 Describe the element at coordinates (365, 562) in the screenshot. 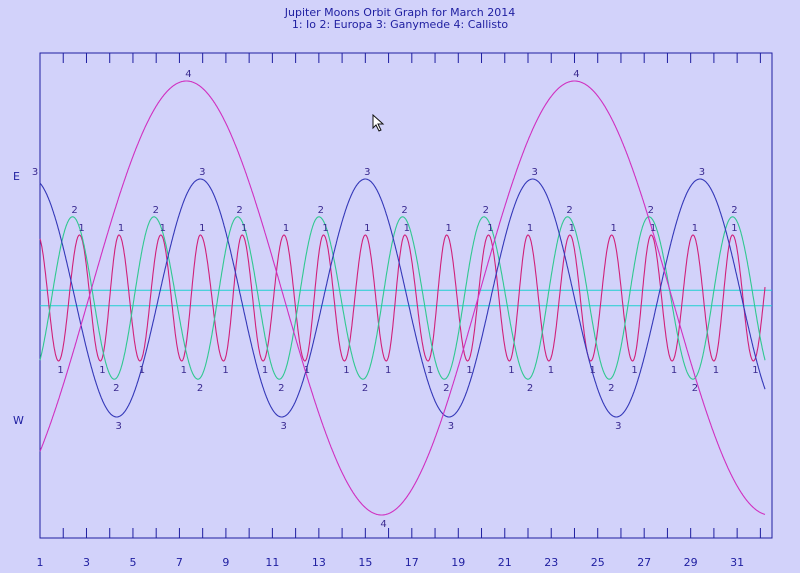

I see `x-tick-label: 15` at that location.